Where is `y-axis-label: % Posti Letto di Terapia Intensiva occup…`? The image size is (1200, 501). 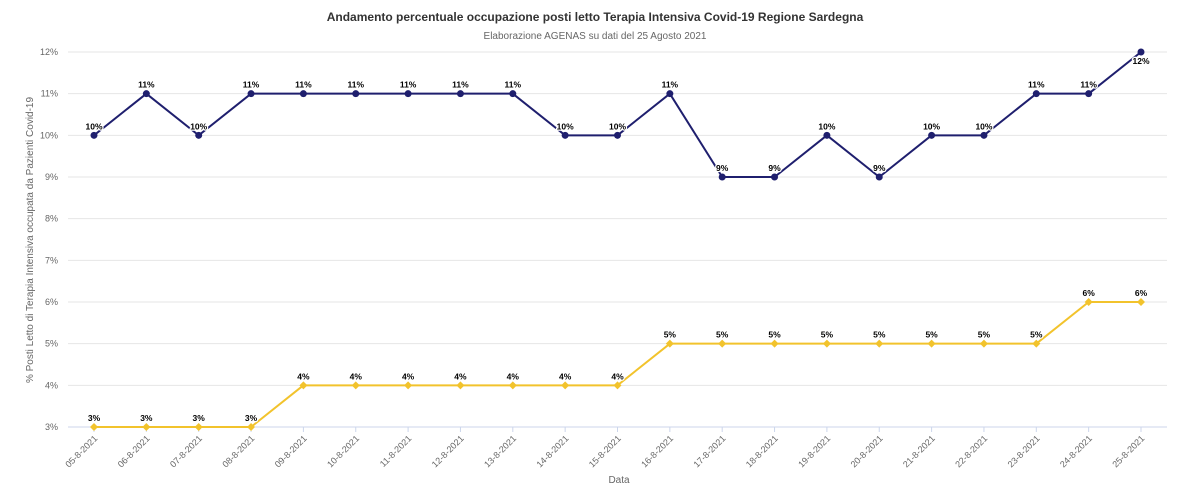 y-axis-label: % Posti Letto di Terapia Intensiva occup… is located at coordinates (30, 240).